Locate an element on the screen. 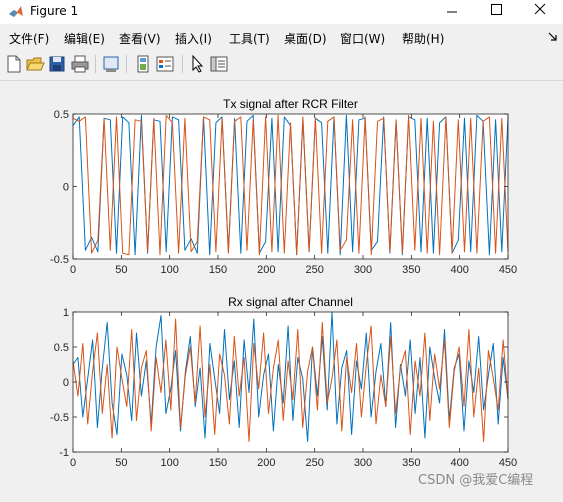 The height and width of the screenshot is (502, 563). close-button is located at coordinates (540, 12).